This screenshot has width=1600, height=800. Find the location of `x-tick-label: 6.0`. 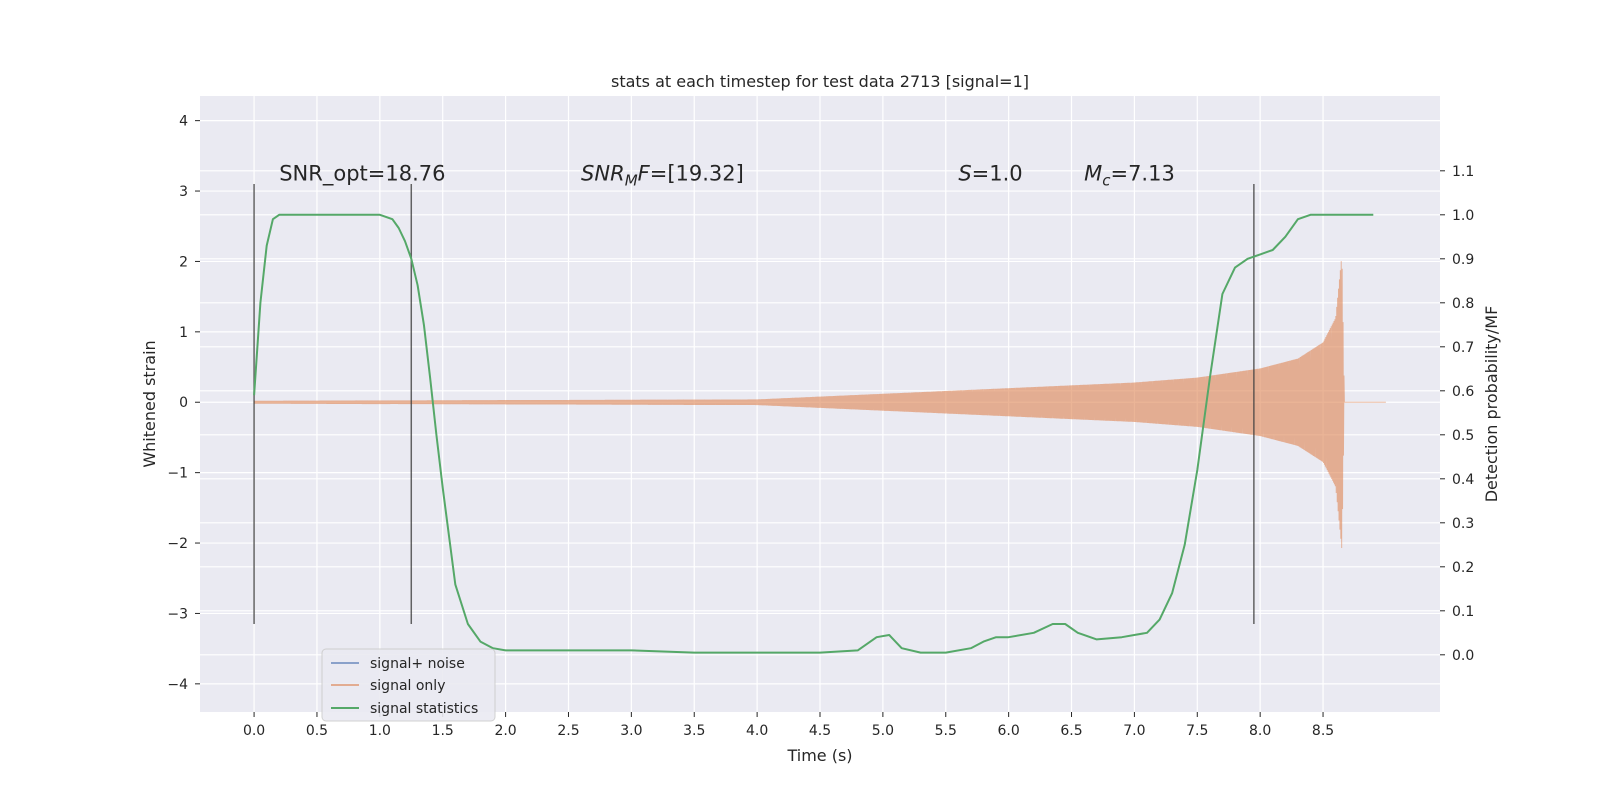

x-tick-label: 6.0 is located at coordinates (1009, 731).